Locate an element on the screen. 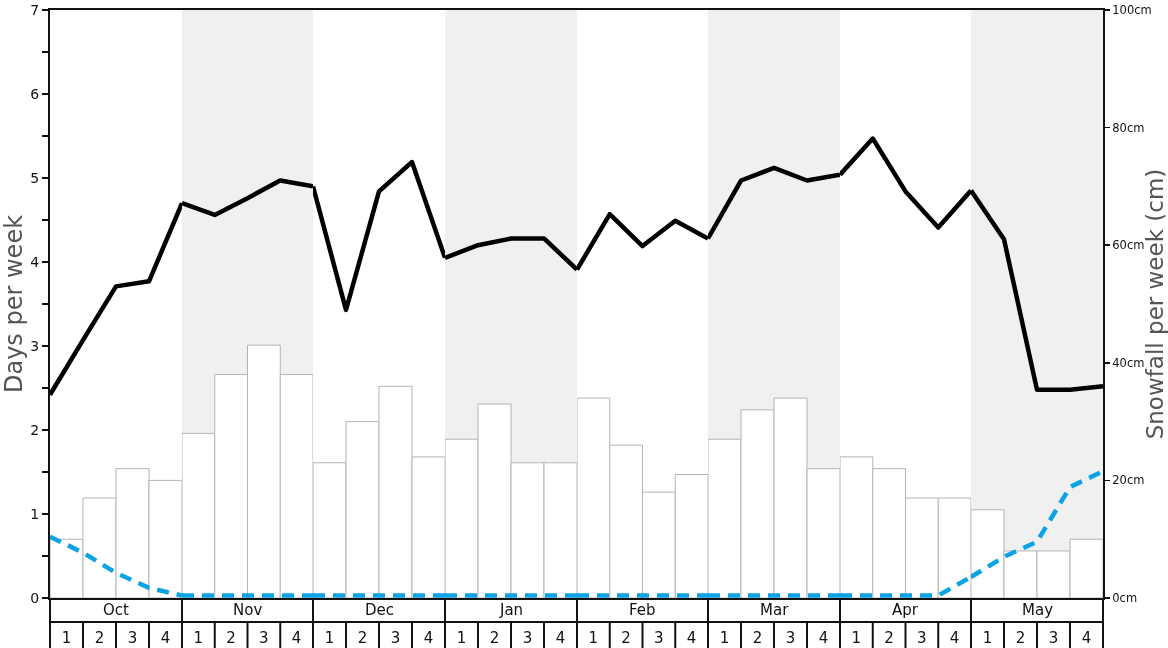 The width and height of the screenshot is (1168, 648). y-tick-label: 4 is located at coordinates (35, 261).